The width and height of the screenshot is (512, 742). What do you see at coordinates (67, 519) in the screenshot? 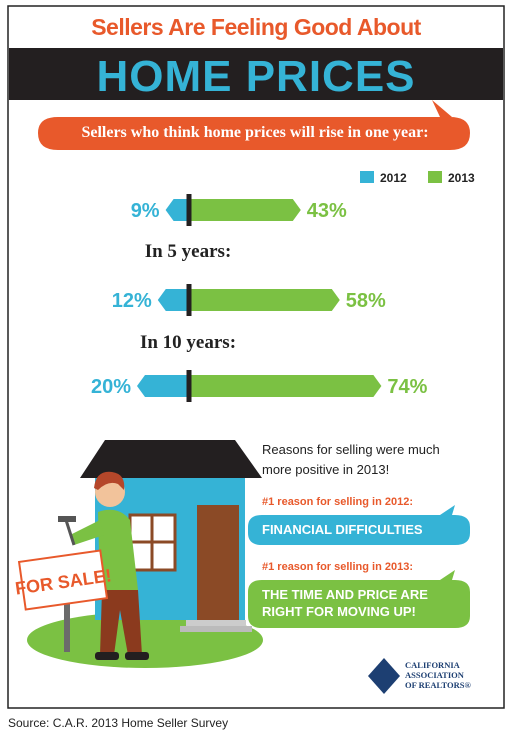
I see `hammer-head` at bounding box center [67, 519].